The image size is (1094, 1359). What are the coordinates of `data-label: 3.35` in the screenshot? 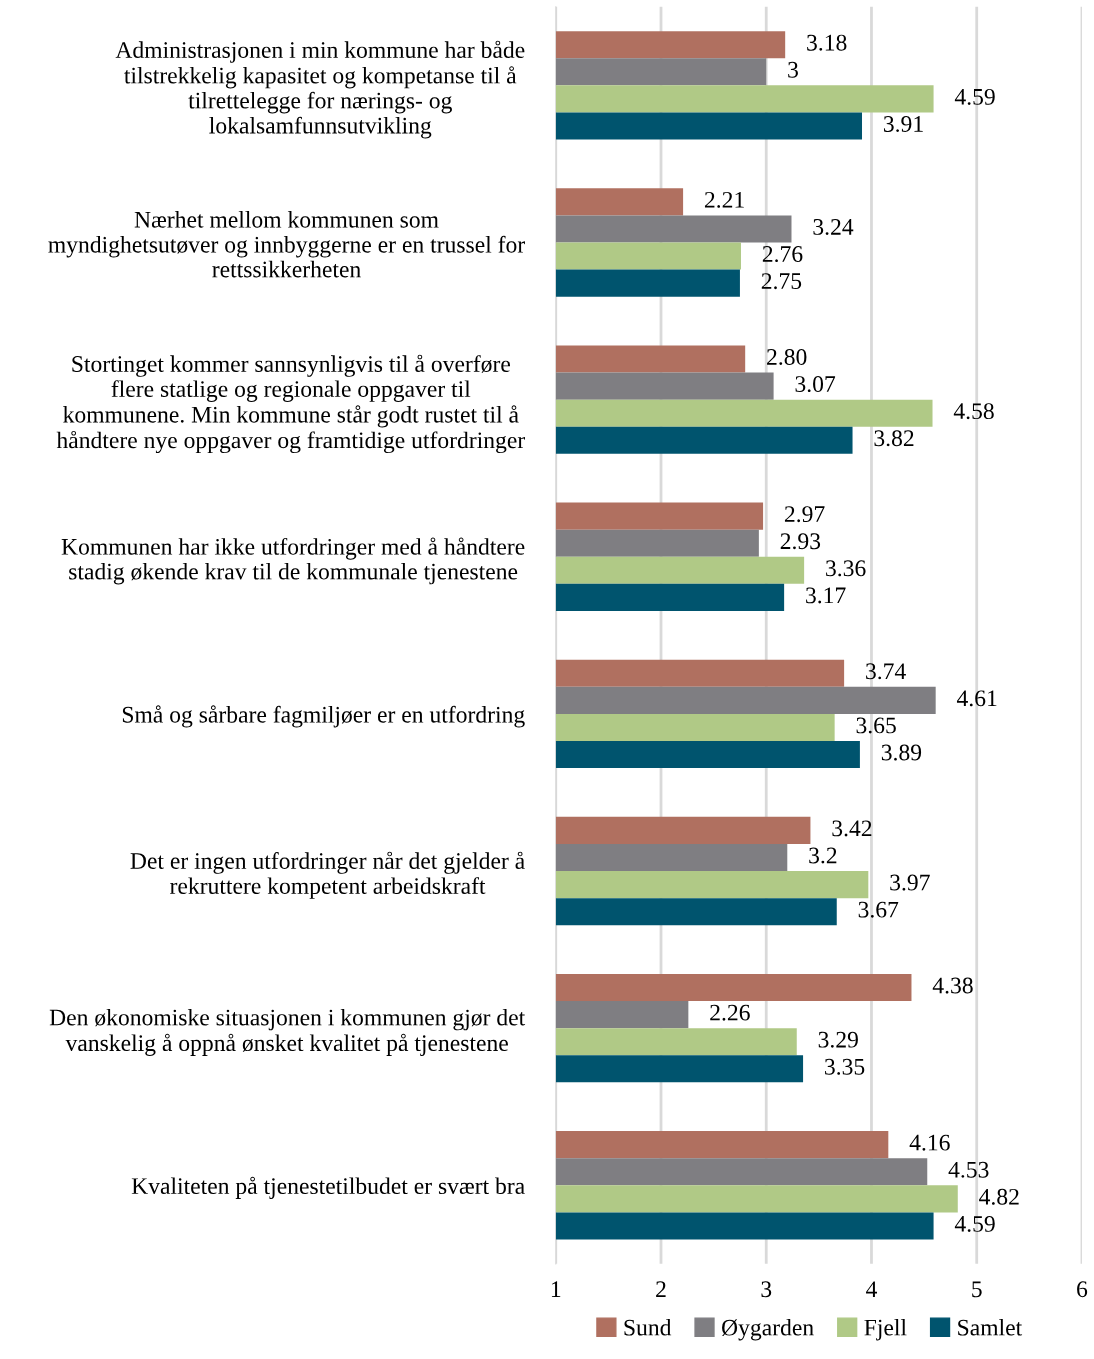 It's located at (845, 1066).